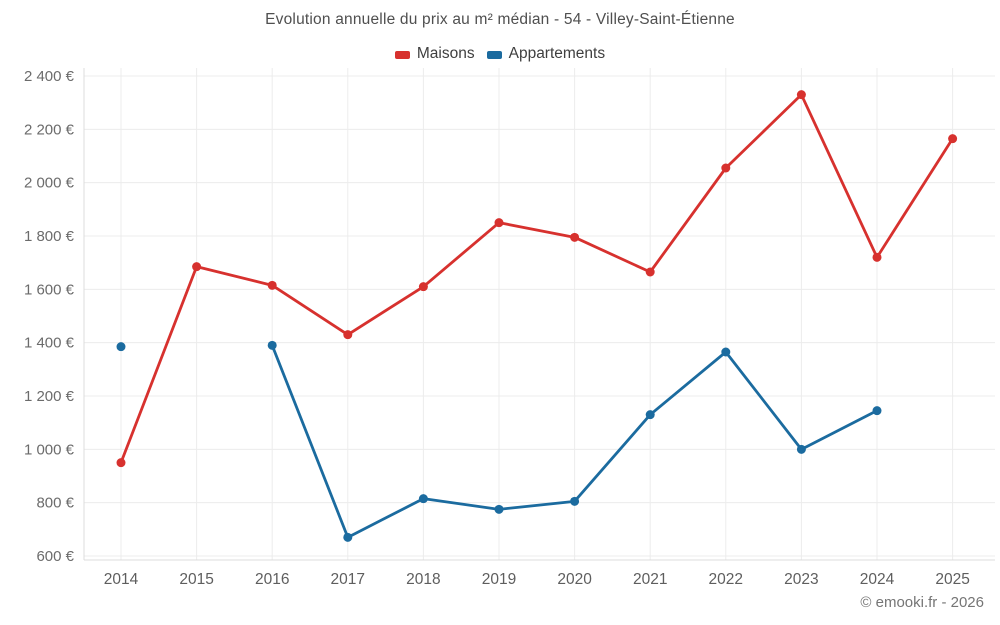  What do you see at coordinates (922, 602) in the screenshot?
I see `footer-credit: © emooki.fr - 2026` at bounding box center [922, 602].